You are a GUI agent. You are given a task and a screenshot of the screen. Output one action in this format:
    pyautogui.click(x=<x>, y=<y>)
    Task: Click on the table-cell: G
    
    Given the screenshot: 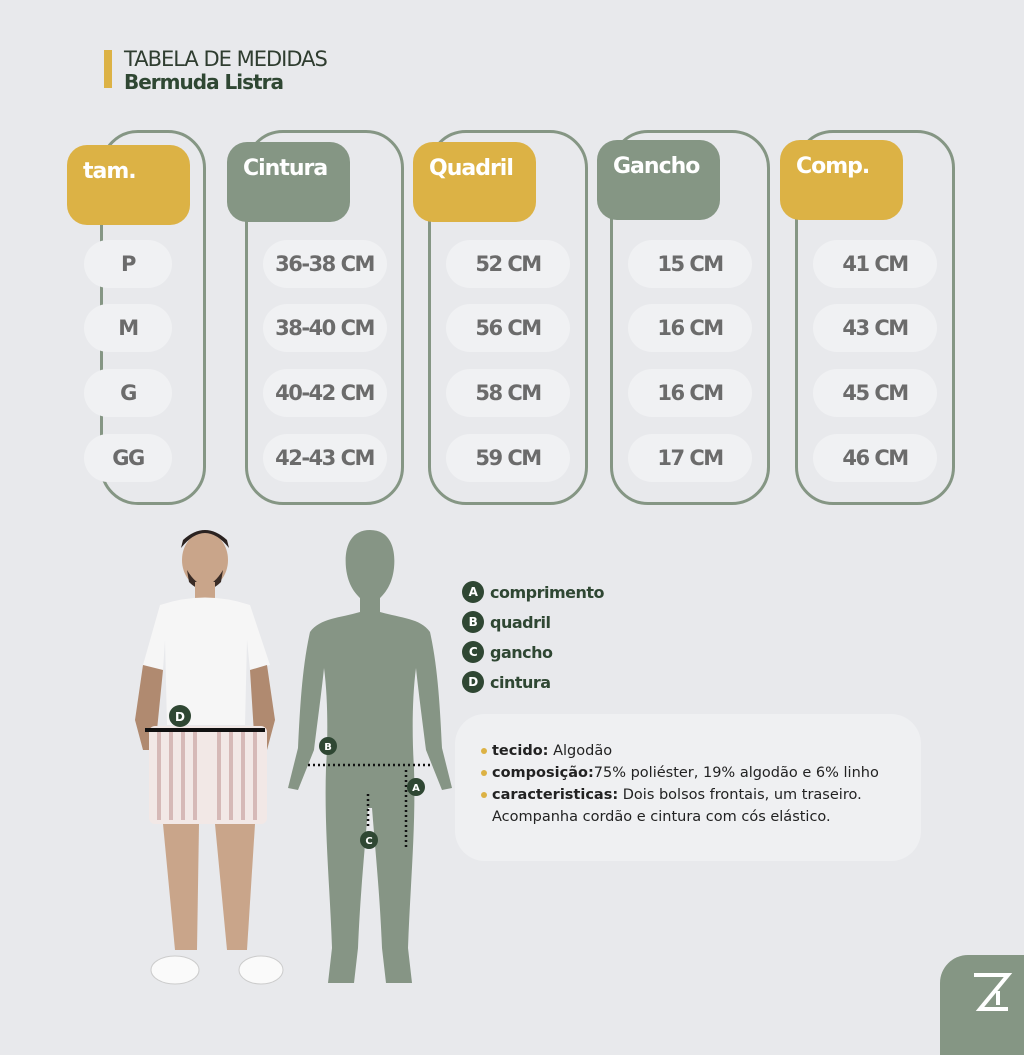 What is the action you would take?
    pyautogui.click(x=128, y=393)
    